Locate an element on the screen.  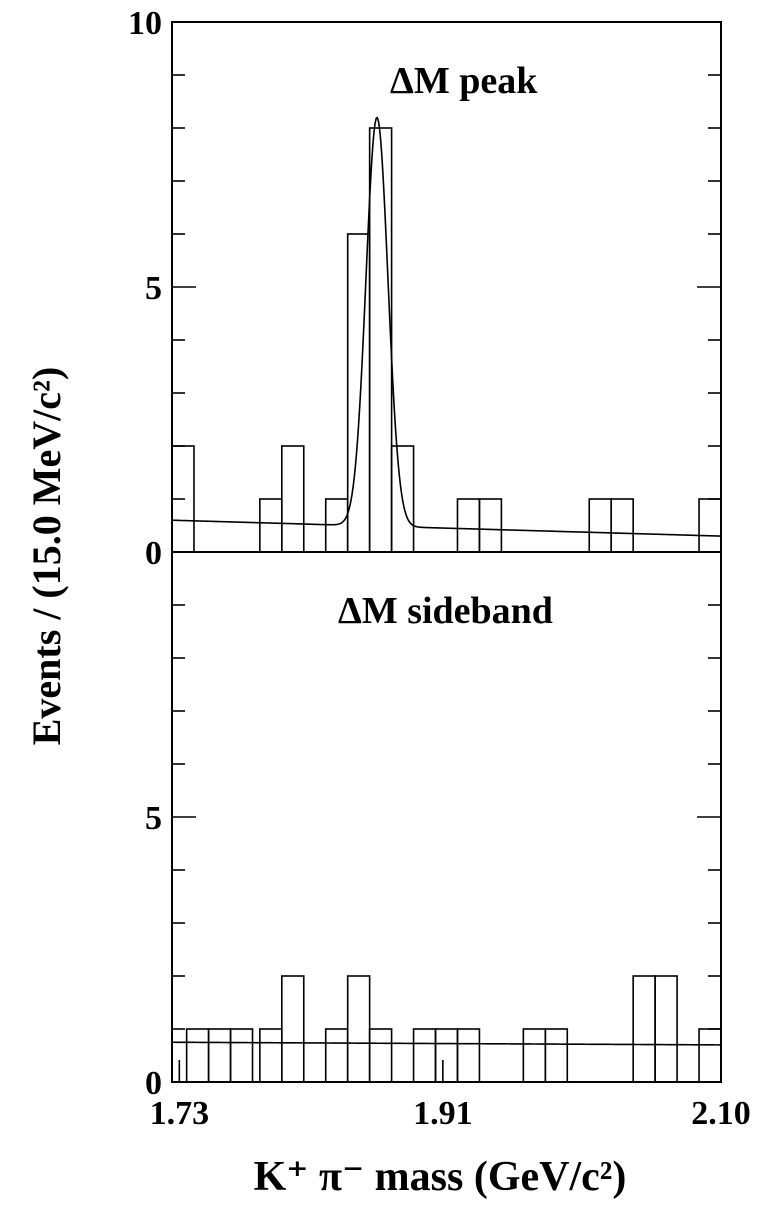
top-panel-annotation: ΔM peak is located at coordinates (464, 81).